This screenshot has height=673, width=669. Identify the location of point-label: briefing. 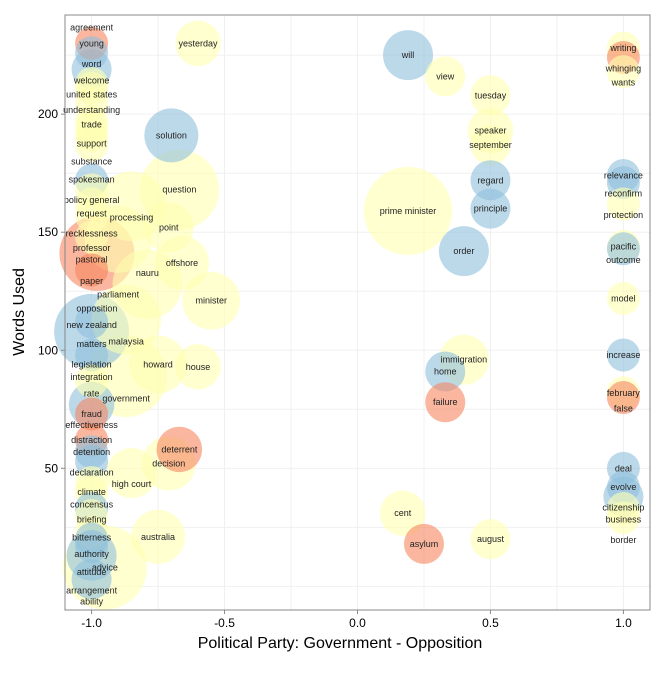
(92, 519).